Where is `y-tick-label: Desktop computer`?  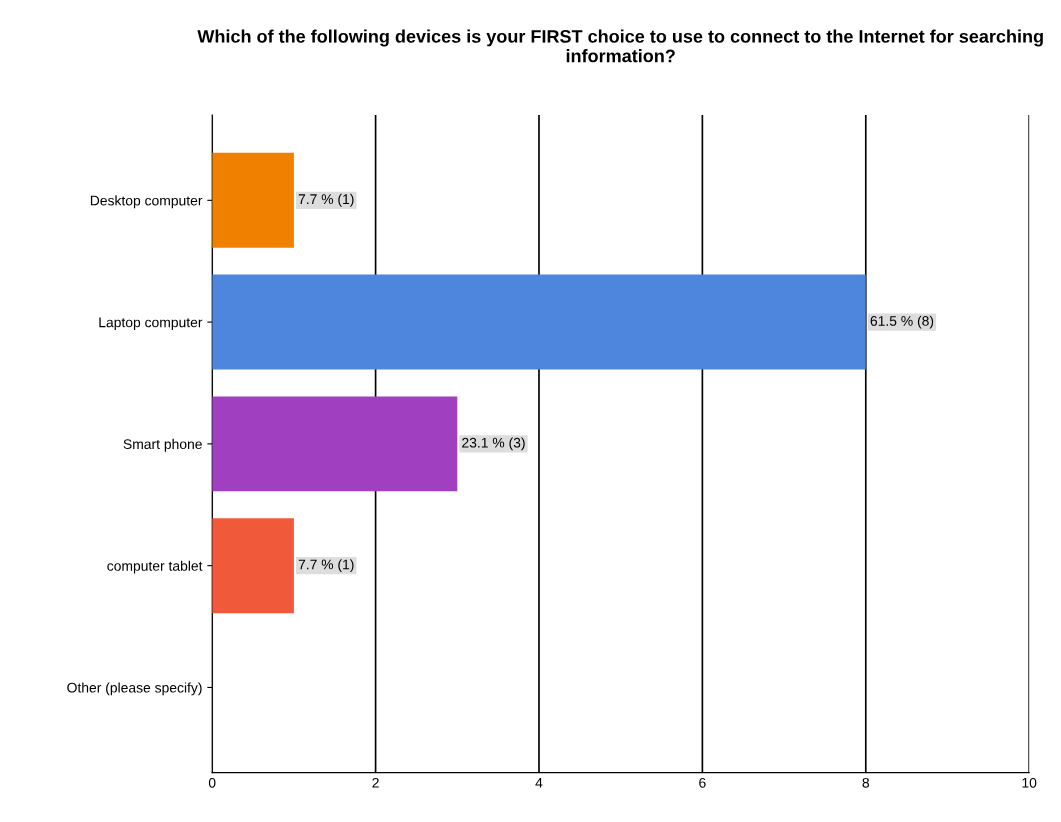
y-tick-label: Desktop computer is located at coordinates (146, 202).